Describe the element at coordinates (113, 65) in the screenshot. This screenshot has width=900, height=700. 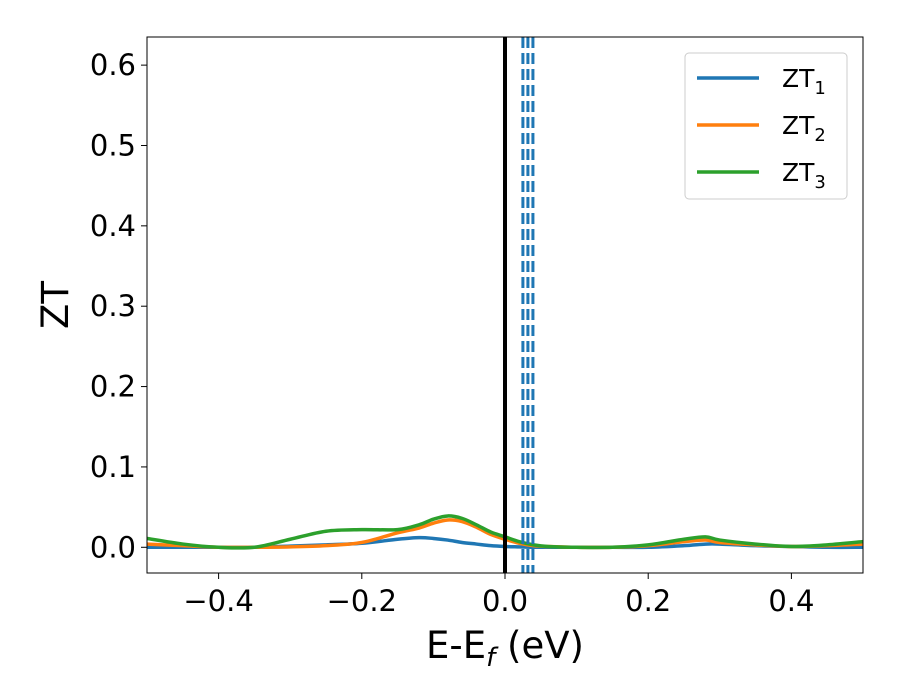
I see `y-tick-label: 0.6` at that location.